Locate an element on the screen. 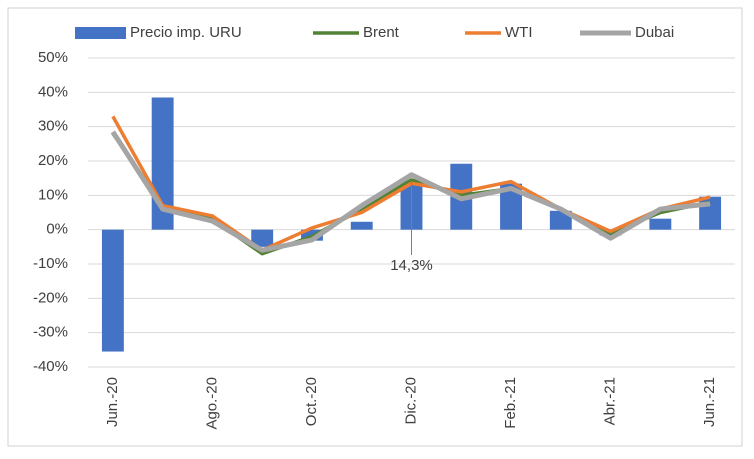 The image size is (754, 459). x-tick-label: Jun.-20 is located at coordinates (112, 402).